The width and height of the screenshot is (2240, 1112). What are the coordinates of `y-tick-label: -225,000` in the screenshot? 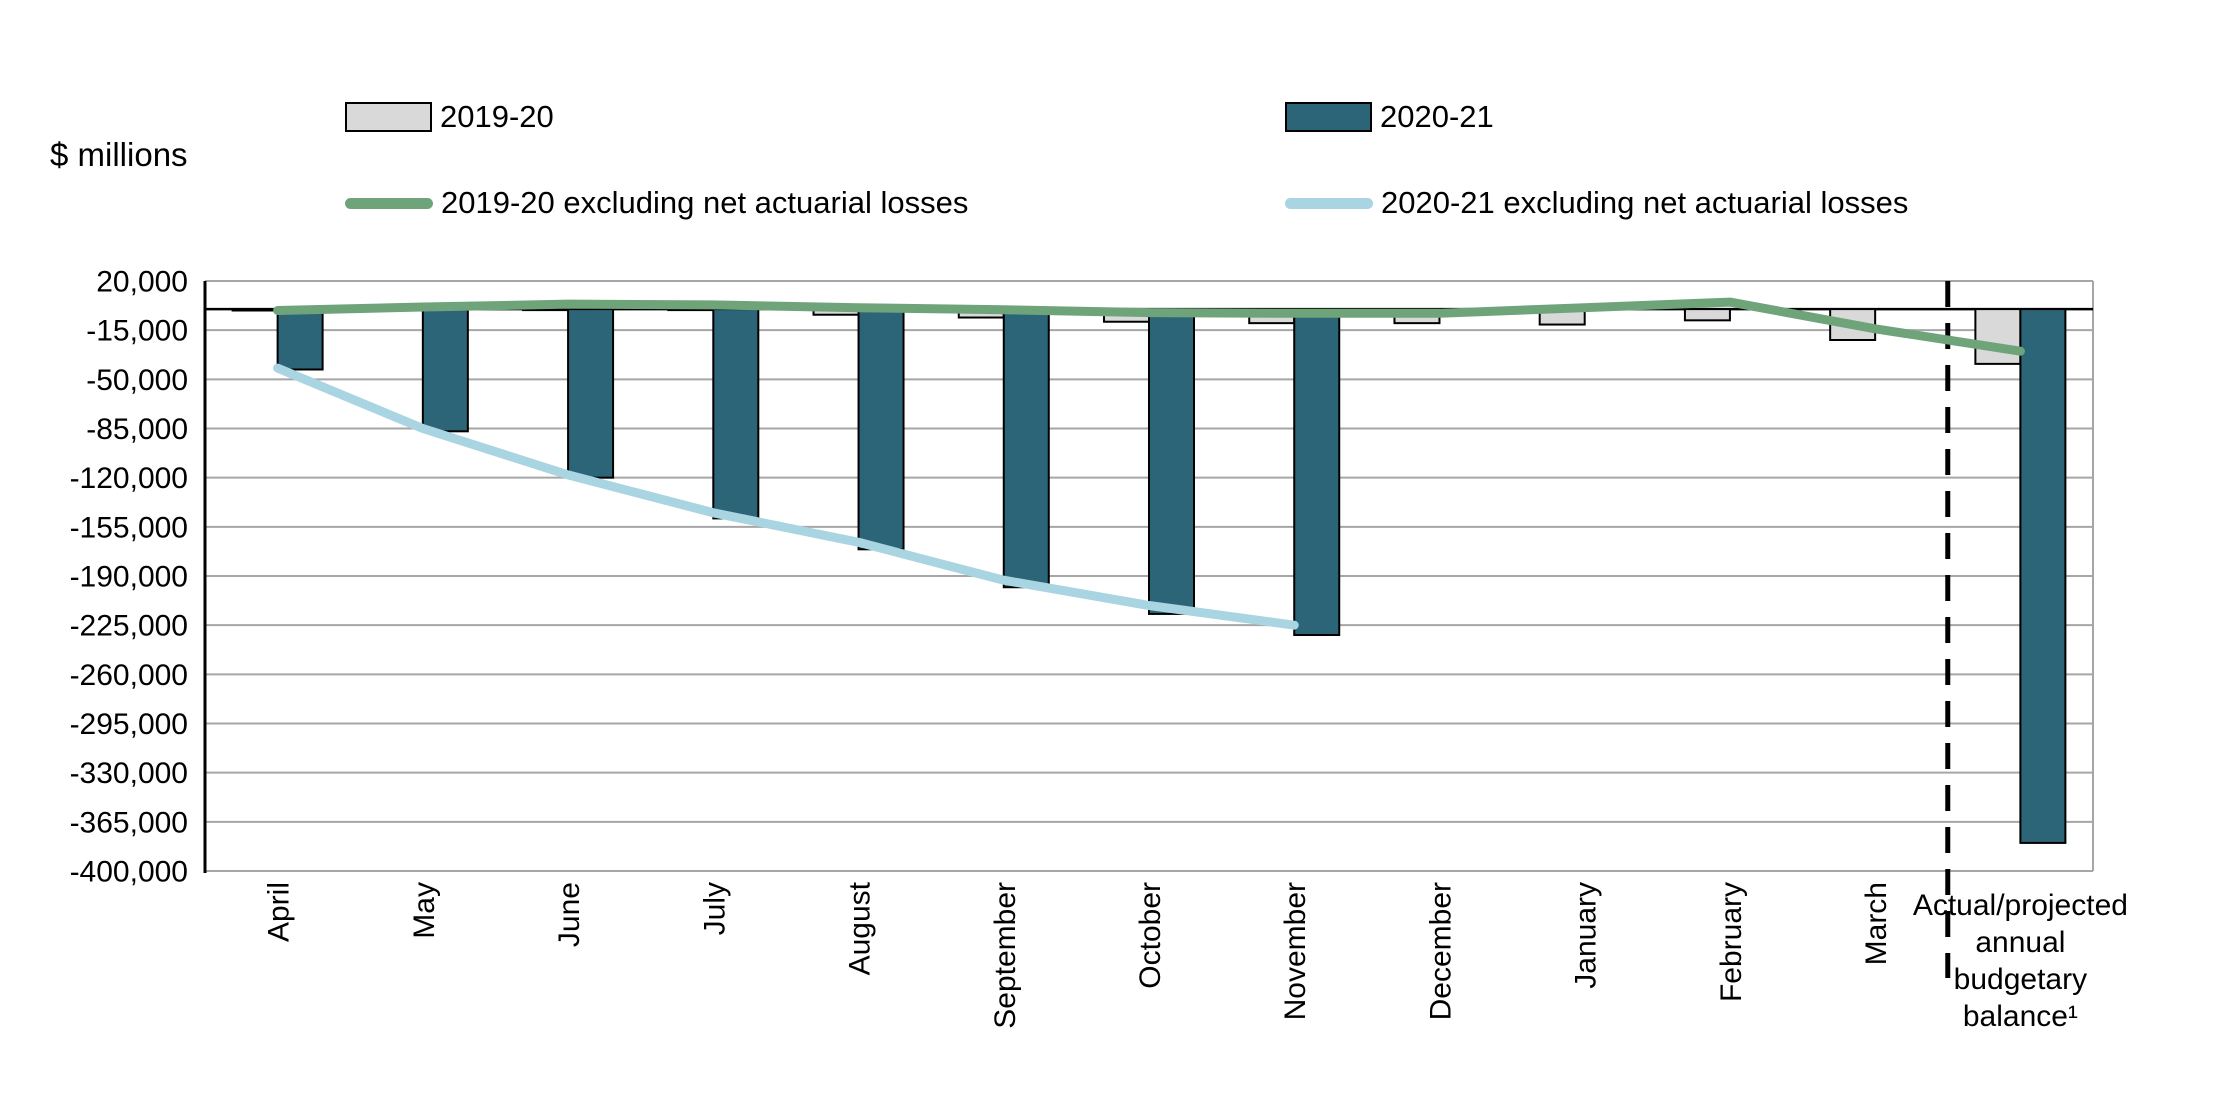 It's located at (129, 626).